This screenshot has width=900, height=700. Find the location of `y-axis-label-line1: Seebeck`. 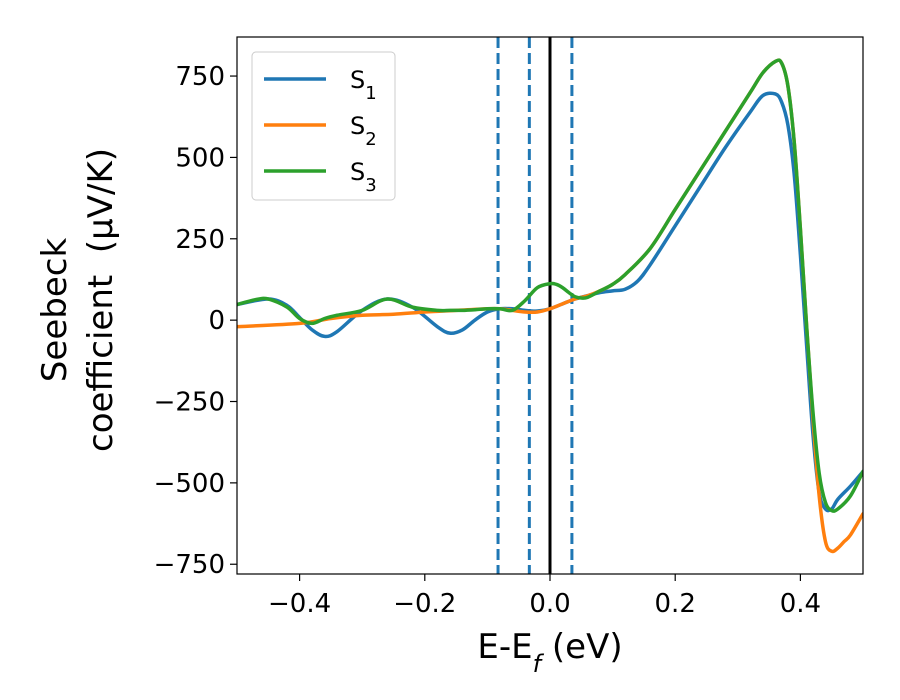

y-axis-label-line1: Seebeck is located at coordinates (55, 310).